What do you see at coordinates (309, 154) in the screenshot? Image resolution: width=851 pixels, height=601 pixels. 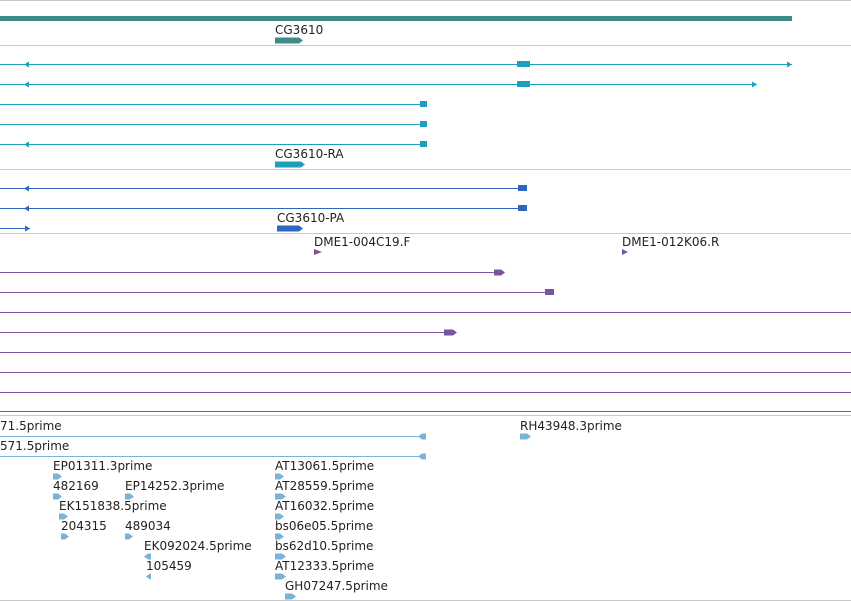 I see `transcript-label: CG3610-RA` at bounding box center [309, 154].